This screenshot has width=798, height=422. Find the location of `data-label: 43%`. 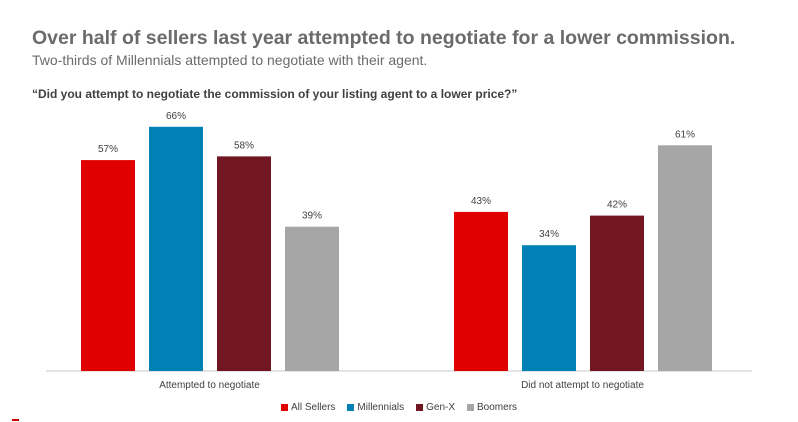

data-label: 43% is located at coordinates (481, 201).